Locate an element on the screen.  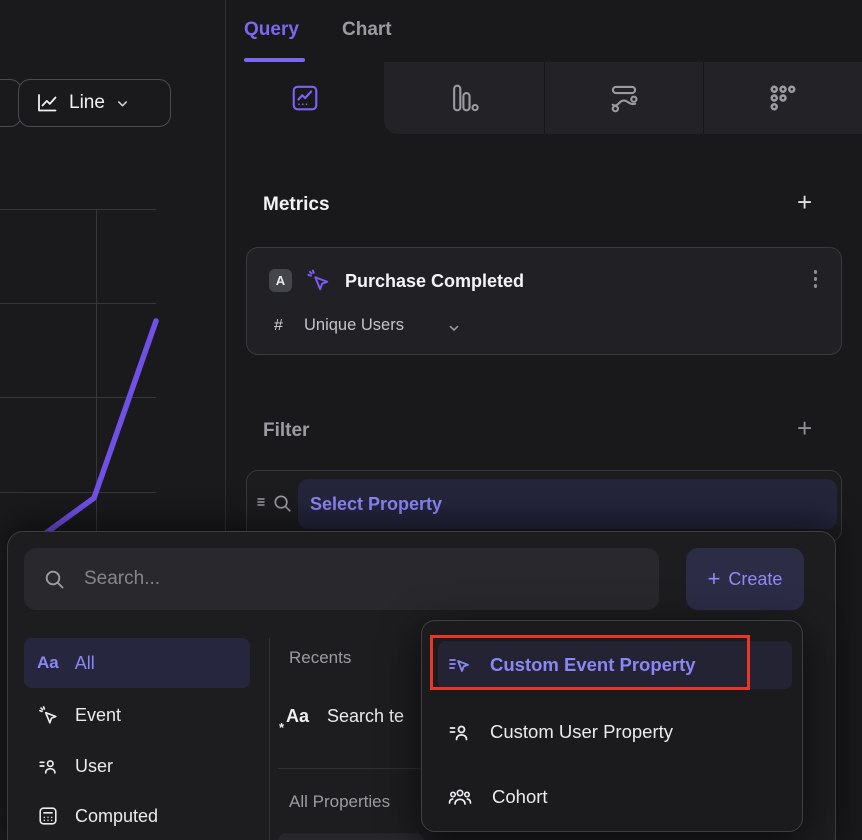
report-tab-funnels is located at coordinates (464, 98).